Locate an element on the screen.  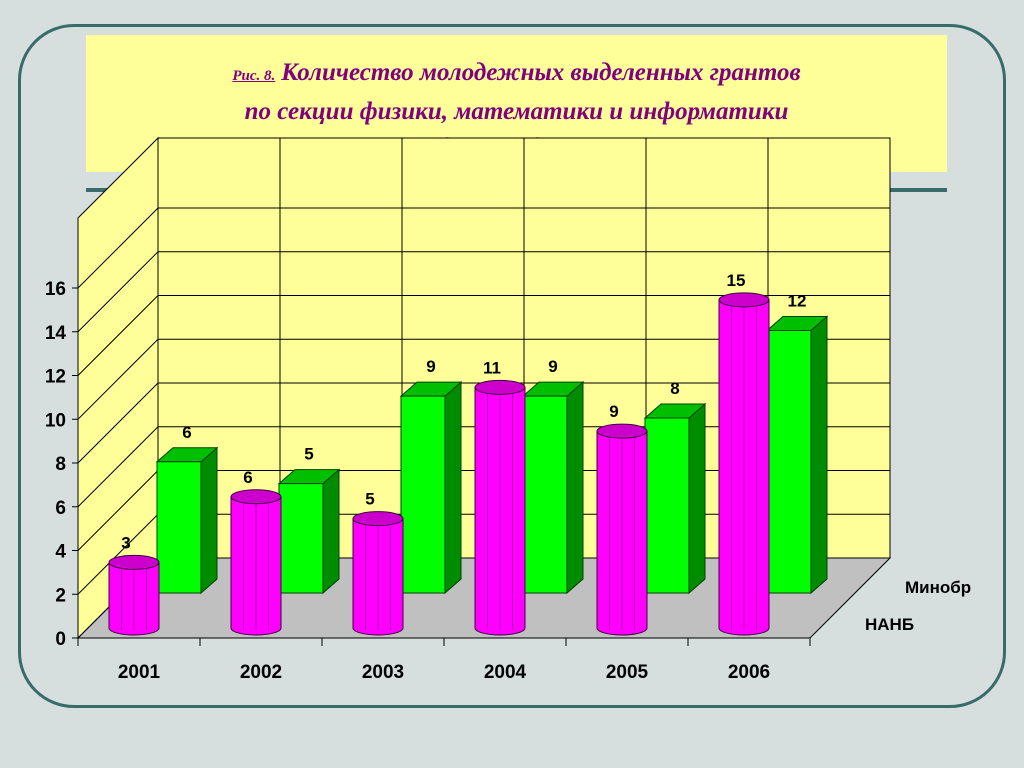
x-tick-label: 2001 is located at coordinates (139, 672).